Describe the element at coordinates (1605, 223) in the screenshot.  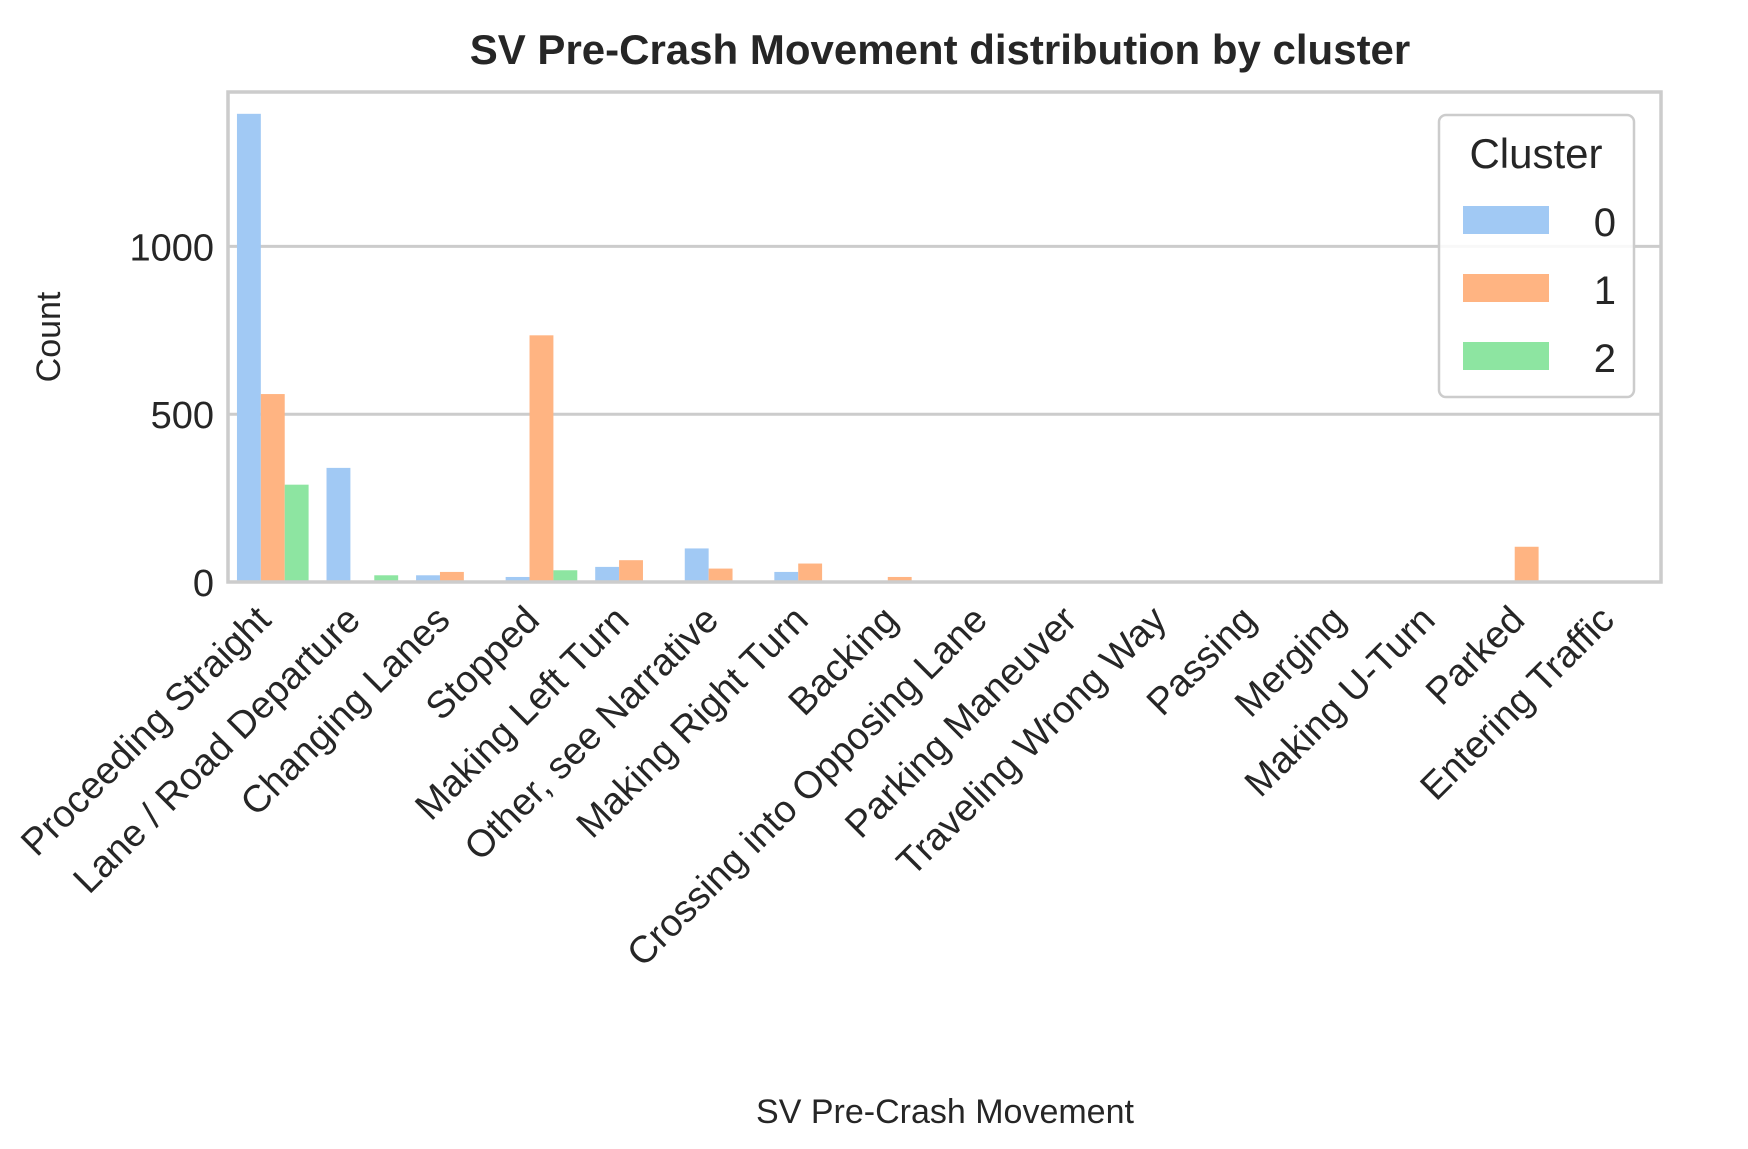
I see `legend-label: 0` at that location.